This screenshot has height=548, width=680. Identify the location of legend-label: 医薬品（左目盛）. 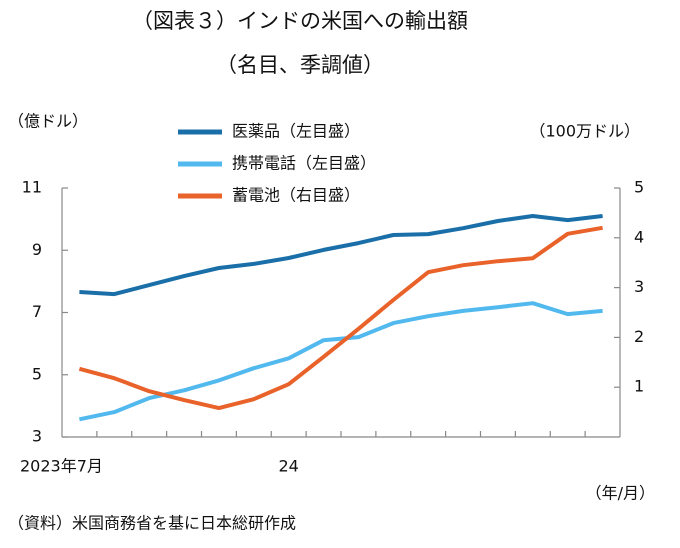
(296, 131).